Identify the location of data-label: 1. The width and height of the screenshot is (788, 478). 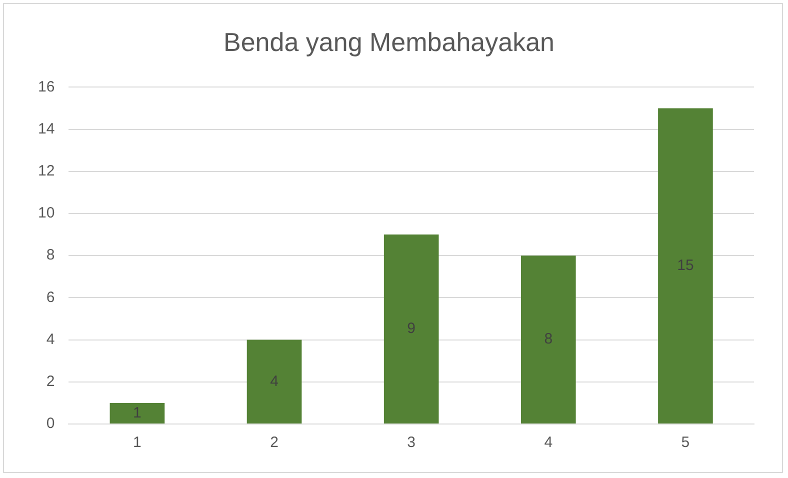
(137, 413).